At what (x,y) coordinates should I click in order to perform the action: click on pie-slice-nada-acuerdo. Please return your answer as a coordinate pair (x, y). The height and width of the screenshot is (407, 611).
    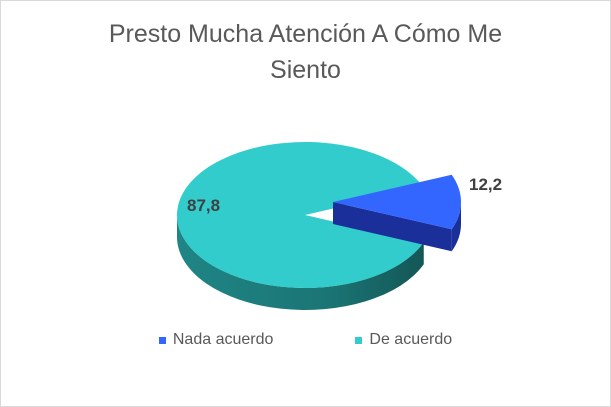
    Looking at the image, I should click on (397, 213).